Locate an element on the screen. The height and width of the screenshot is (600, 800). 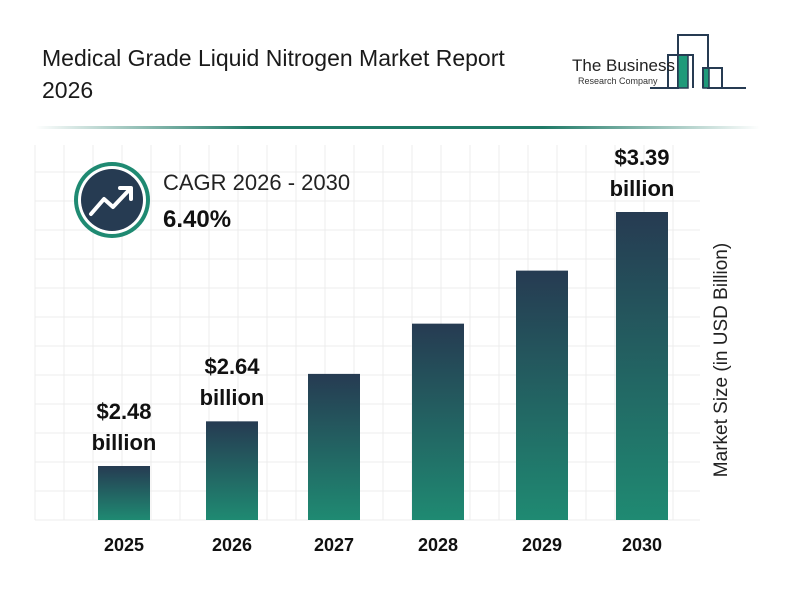
cagr-value: 6.40% is located at coordinates (197, 219).